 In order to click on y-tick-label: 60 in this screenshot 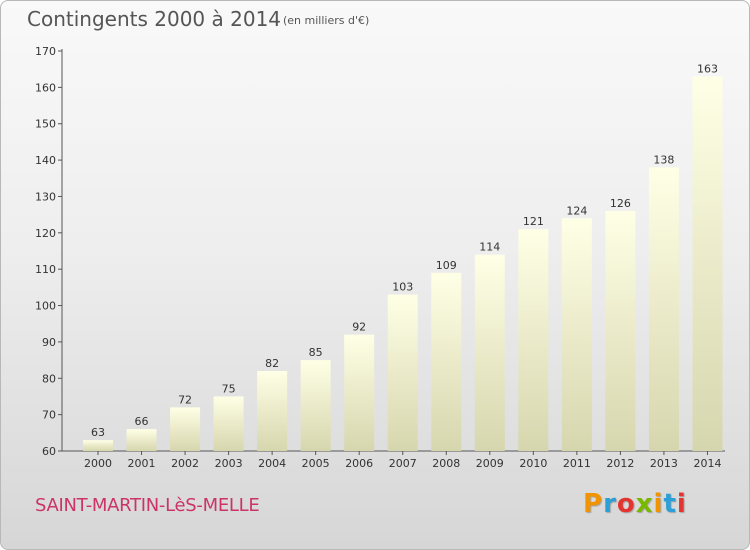, I will do `click(49, 451)`.